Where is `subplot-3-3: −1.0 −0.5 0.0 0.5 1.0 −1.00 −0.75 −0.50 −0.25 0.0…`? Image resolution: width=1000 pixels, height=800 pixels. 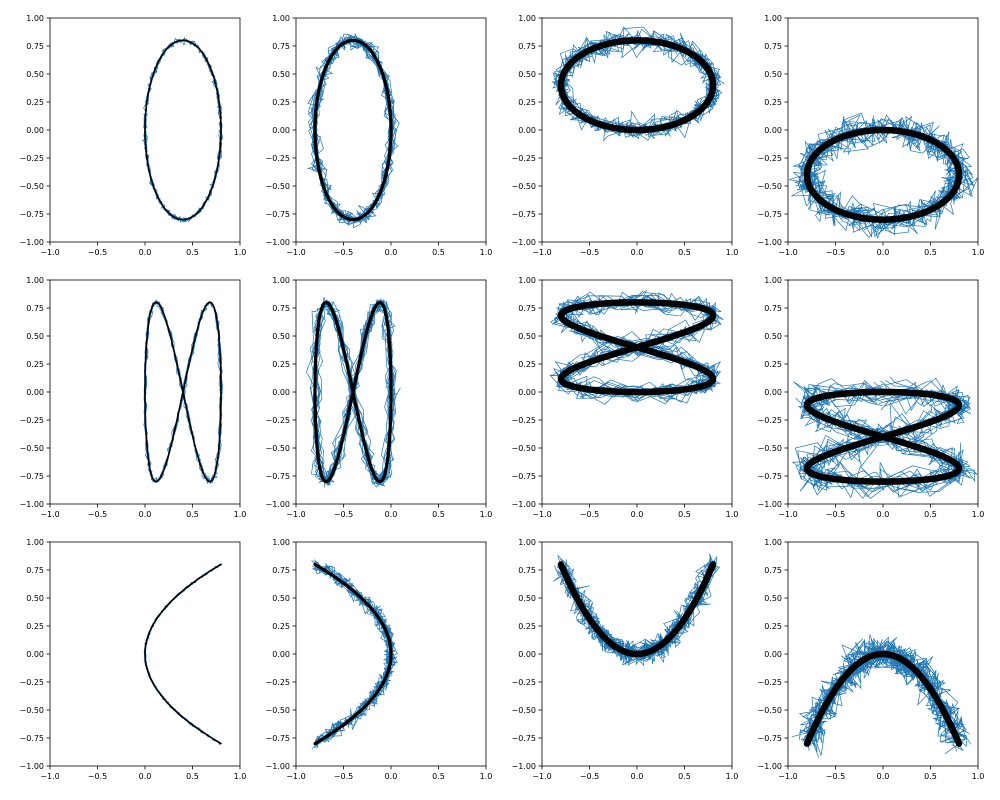 subplot-3-3: −1.0 −0.5 0.0 0.5 1.0 −1.00 −0.75 −0.50 −0.25 0.0… is located at coordinates (624, 659).